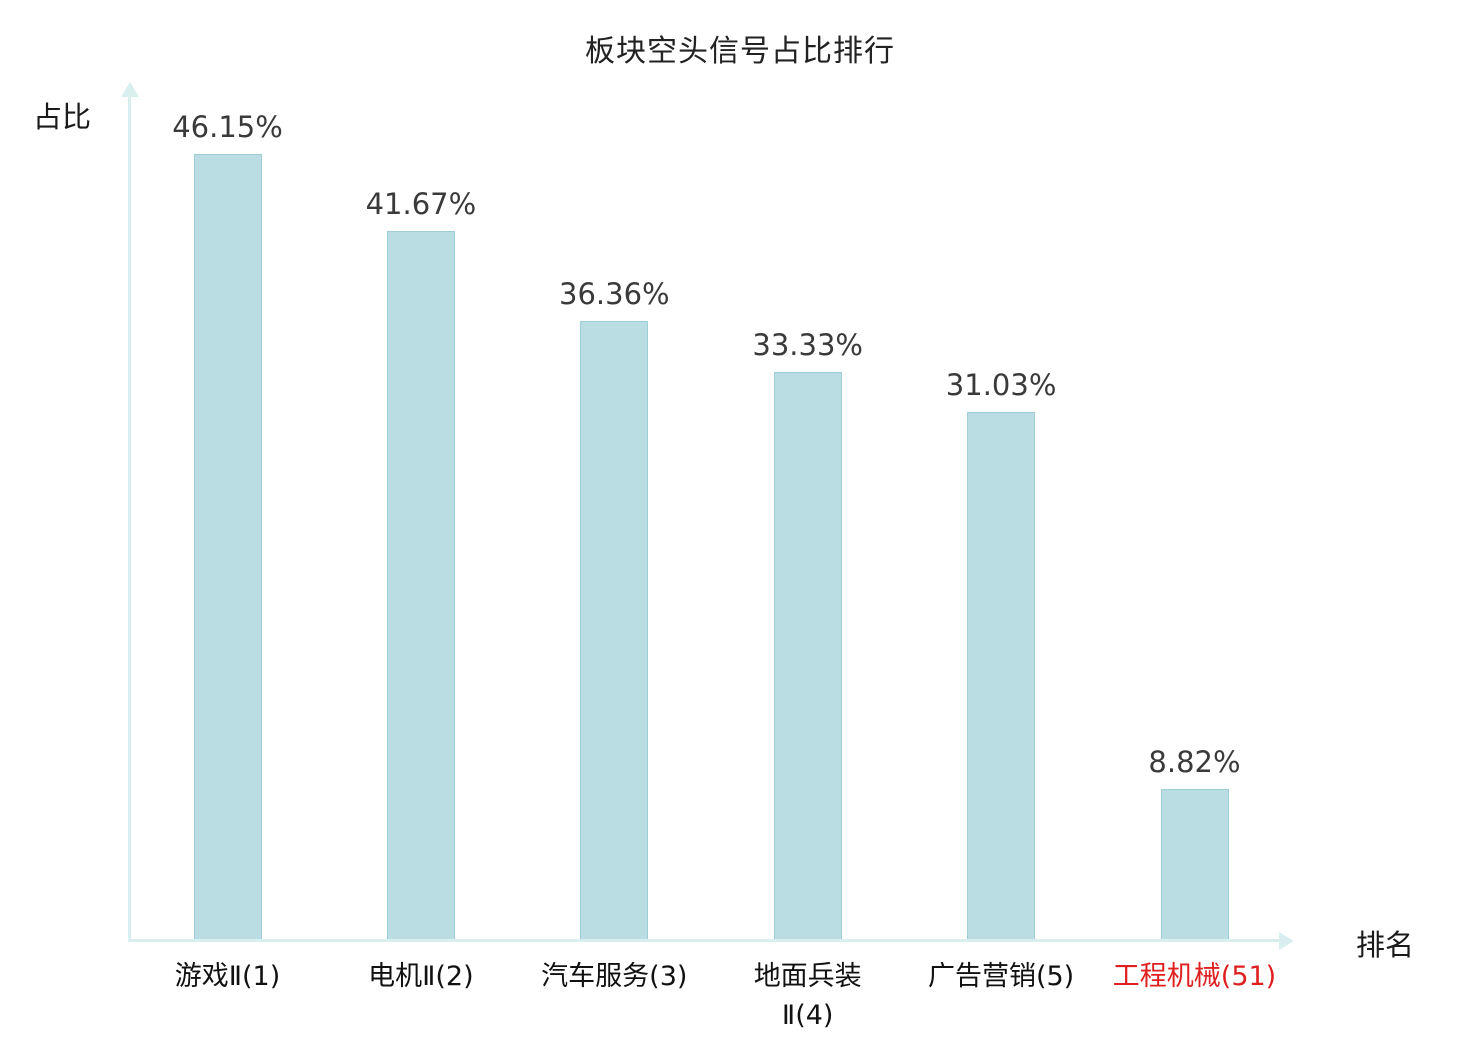  I want to click on bar-value-label: 36.36%, so click(614, 293).